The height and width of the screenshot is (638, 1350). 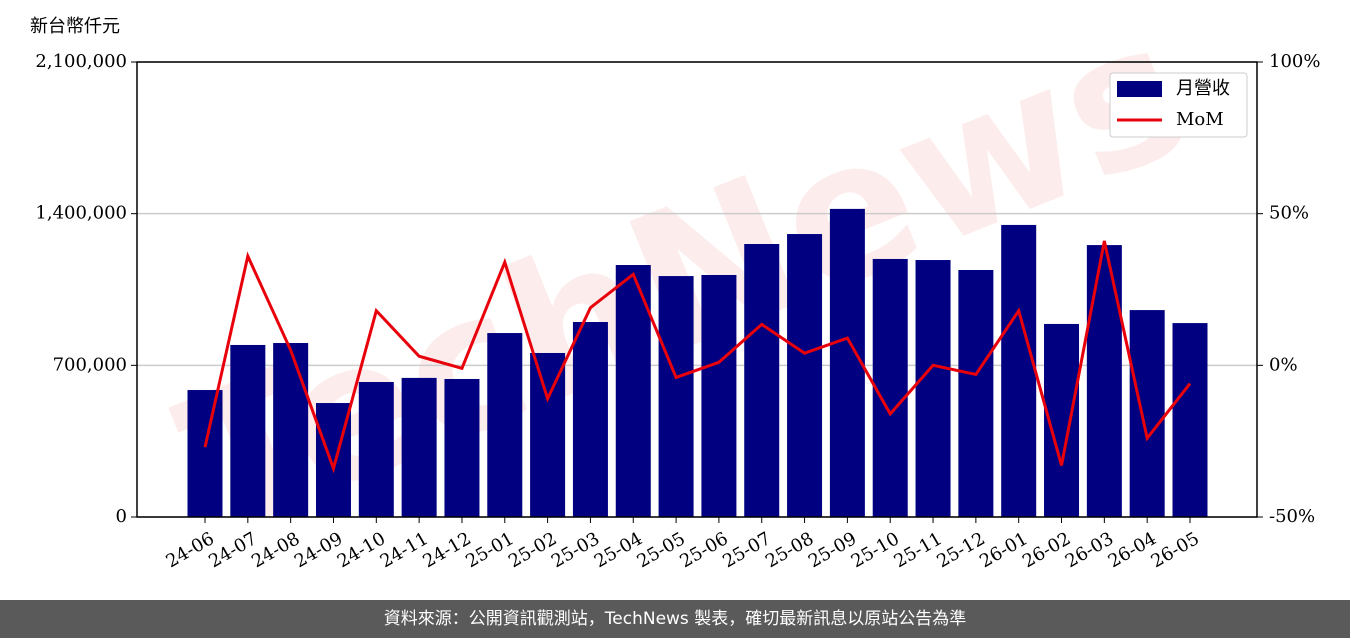 What do you see at coordinates (75, 26) in the screenshot?
I see `y-axis-unit: 新台幣仟元` at bounding box center [75, 26].